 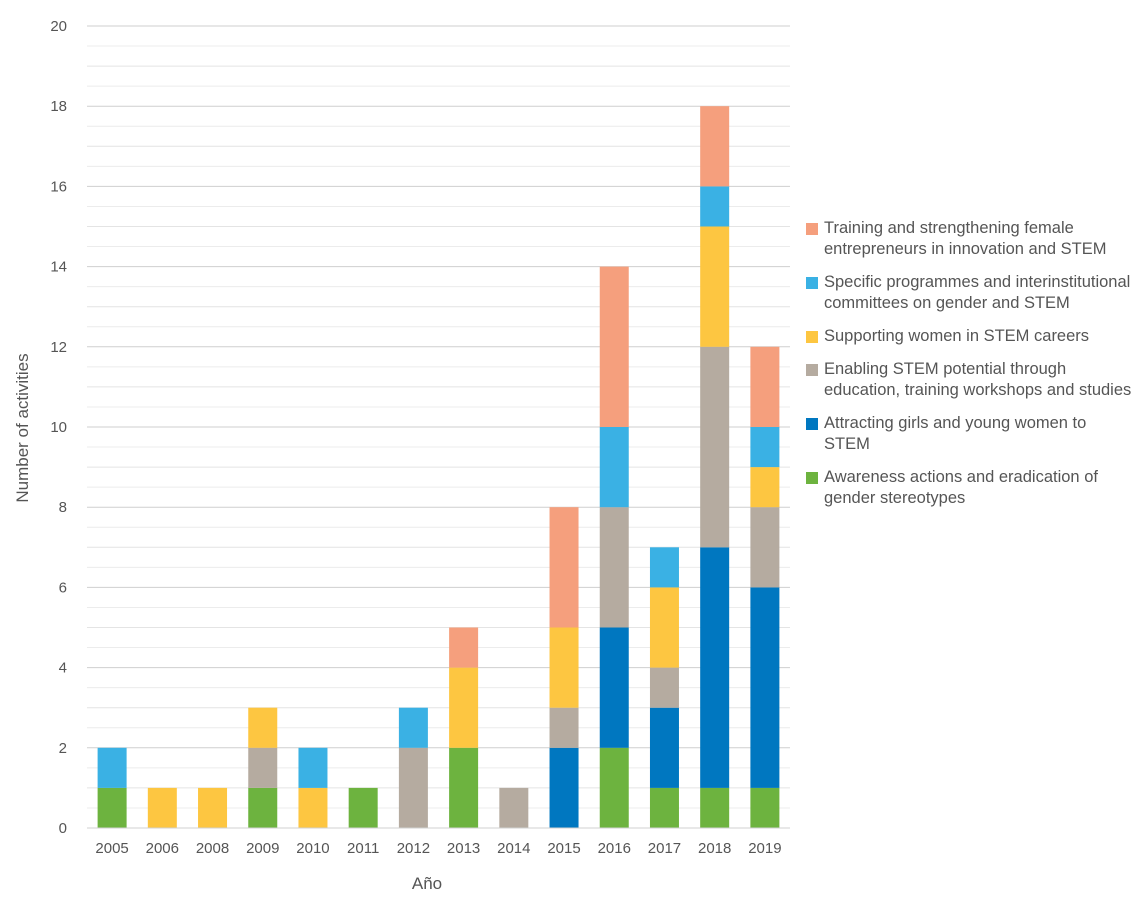 What do you see at coordinates (63, 828) in the screenshot?
I see `y-tick-label: 0` at bounding box center [63, 828].